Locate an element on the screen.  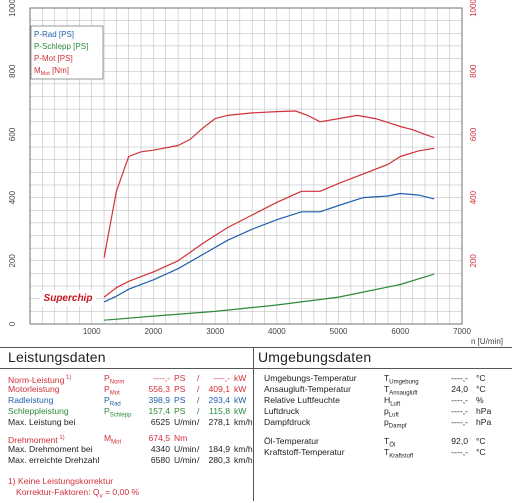
logo-text: Superchip is located at coordinates (68, 298).